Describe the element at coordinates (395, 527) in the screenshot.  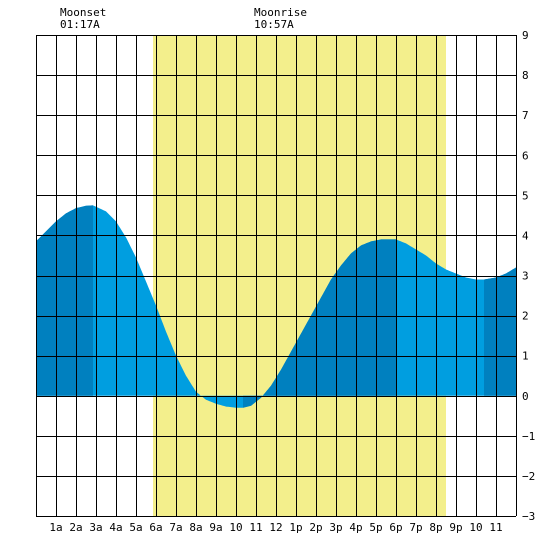
I see `x-tick-label: 6p` at that location.